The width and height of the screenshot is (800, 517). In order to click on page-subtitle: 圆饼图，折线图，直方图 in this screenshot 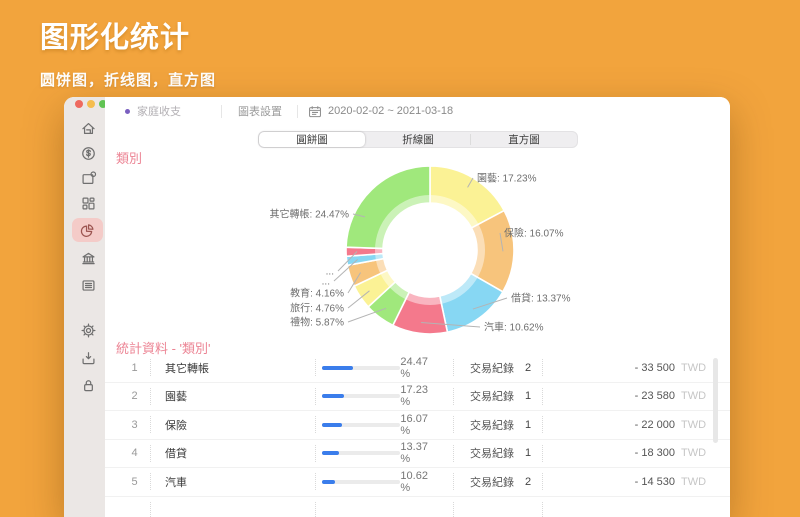, I will do `click(128, 79)`.